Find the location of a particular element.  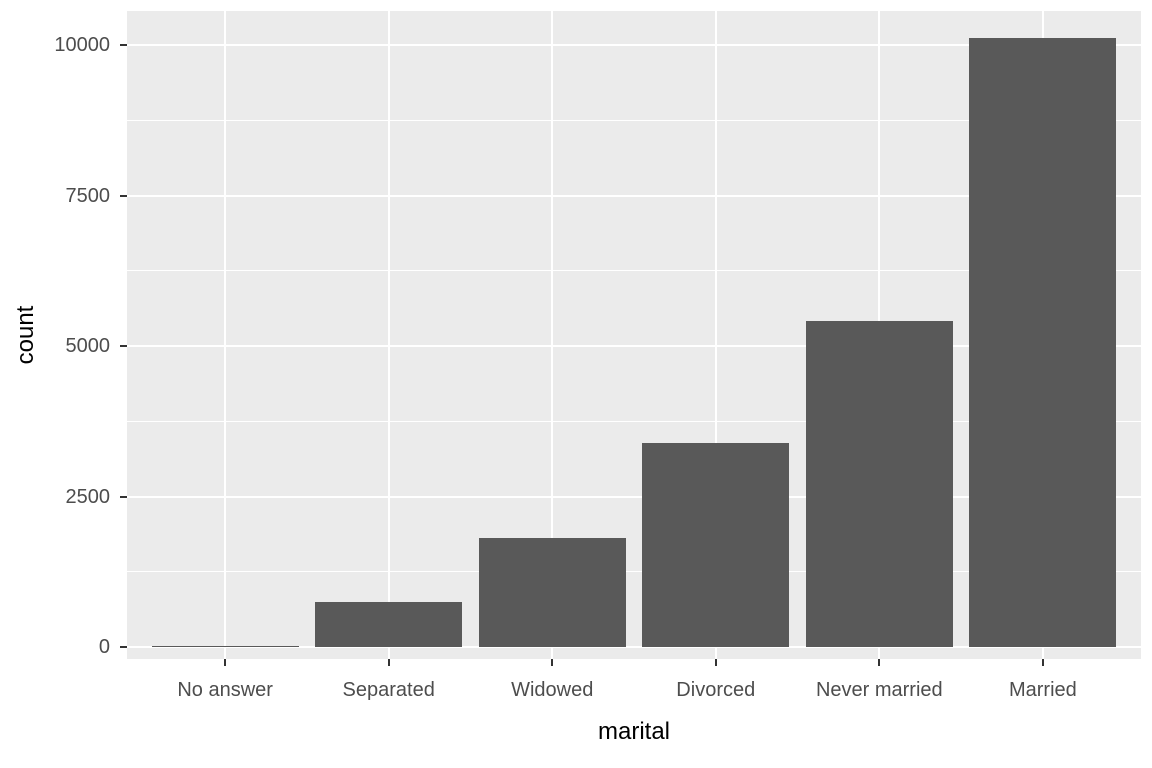

x-tick-label: Never married is located at coordinates (879, 690).